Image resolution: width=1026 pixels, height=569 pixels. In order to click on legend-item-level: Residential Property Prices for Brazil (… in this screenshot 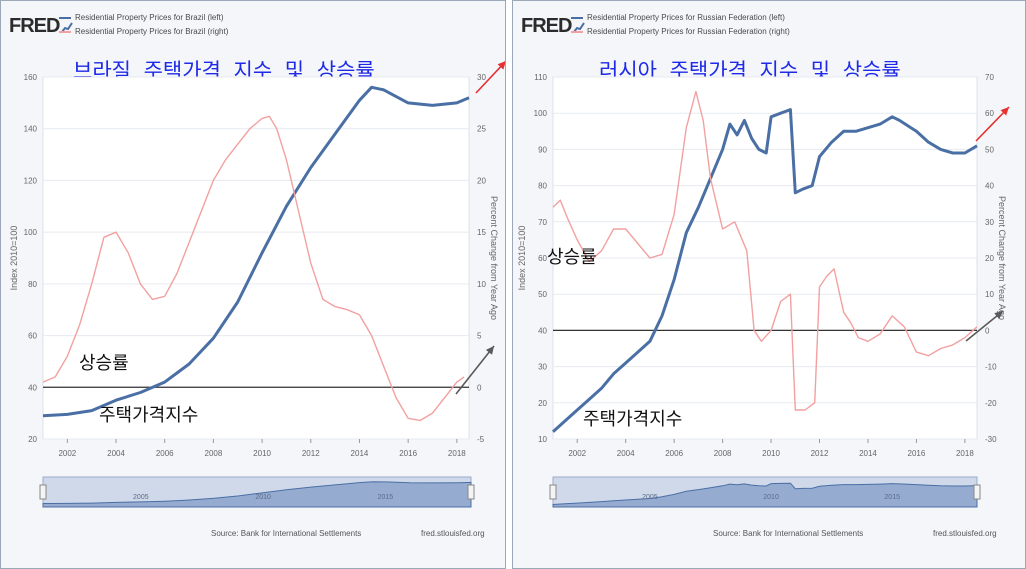, I will do `click(143, 18)`.